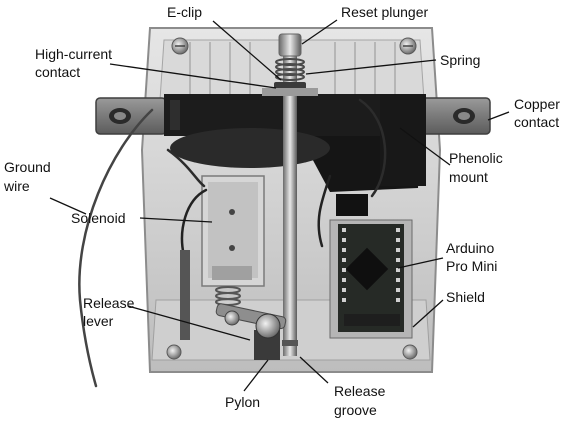 This screenshot has height=433, width=572. I want to click on label-release-groove-line2: groove, so click(355, 410).